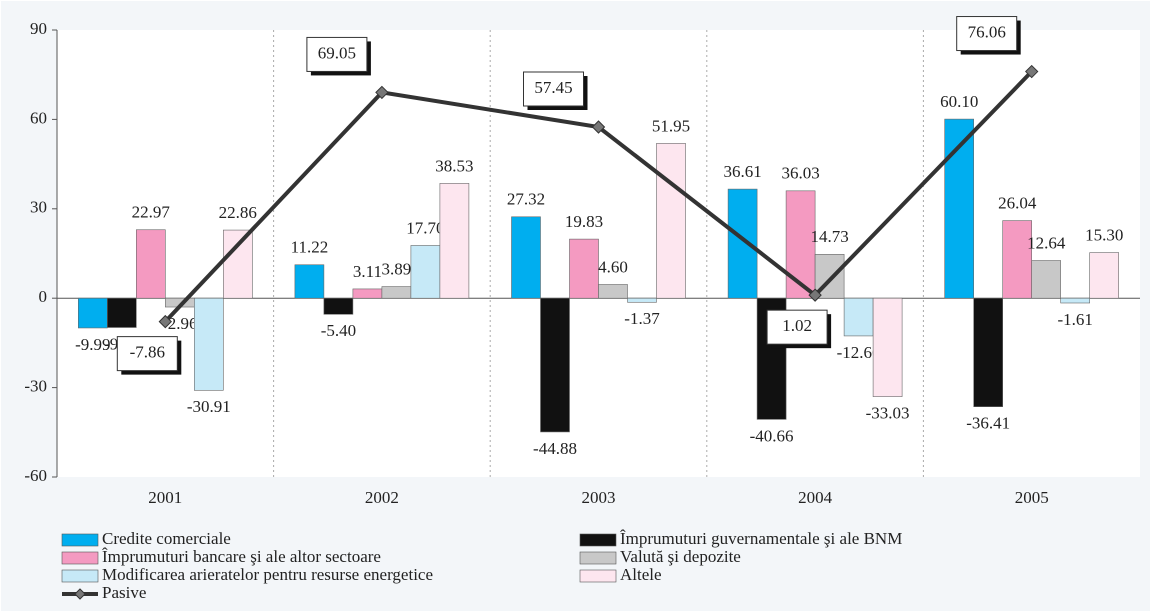 The image size is (1151, 612). Describe the element at coordinates (35, 475) in the screenshot. I see `y-tick-label: -60` at that location.